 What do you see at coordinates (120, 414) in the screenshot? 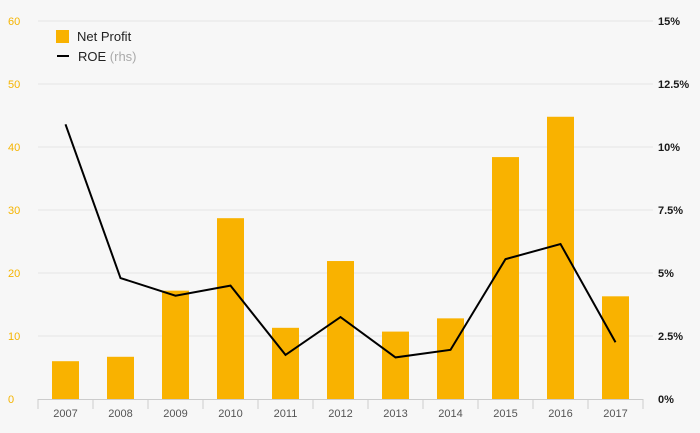
I see `x-tick-label: 2008` at bounding box center [120, 414].